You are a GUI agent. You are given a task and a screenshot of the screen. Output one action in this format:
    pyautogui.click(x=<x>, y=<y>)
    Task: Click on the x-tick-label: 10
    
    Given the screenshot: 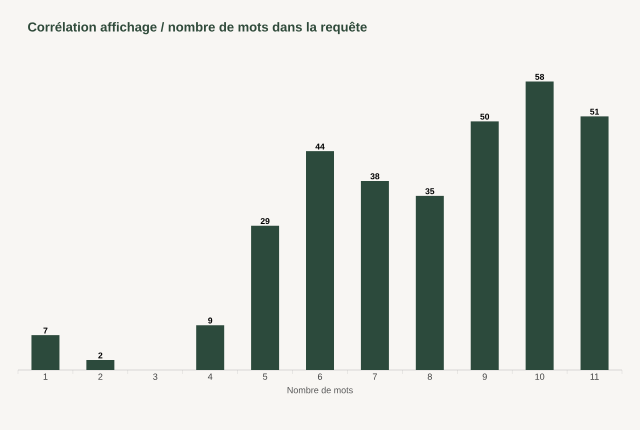 What is the action you would take?
    pyautogui.click(x=539, y=377)
    